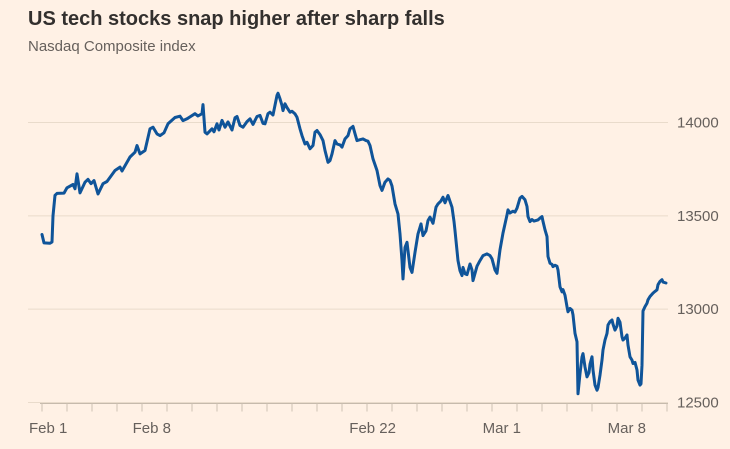  I want to click on x-axis-label: Mar 8, so click(627, 428).